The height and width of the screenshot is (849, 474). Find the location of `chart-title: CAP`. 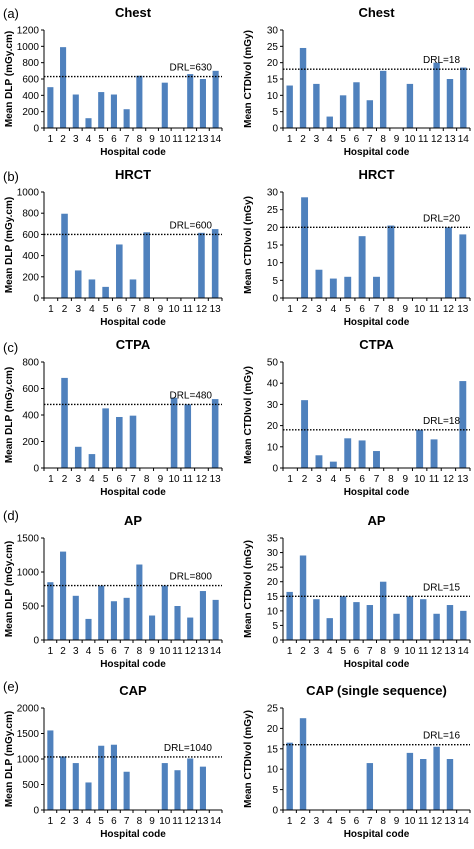

chart-title: CAP is located at coordinates (133, 690).